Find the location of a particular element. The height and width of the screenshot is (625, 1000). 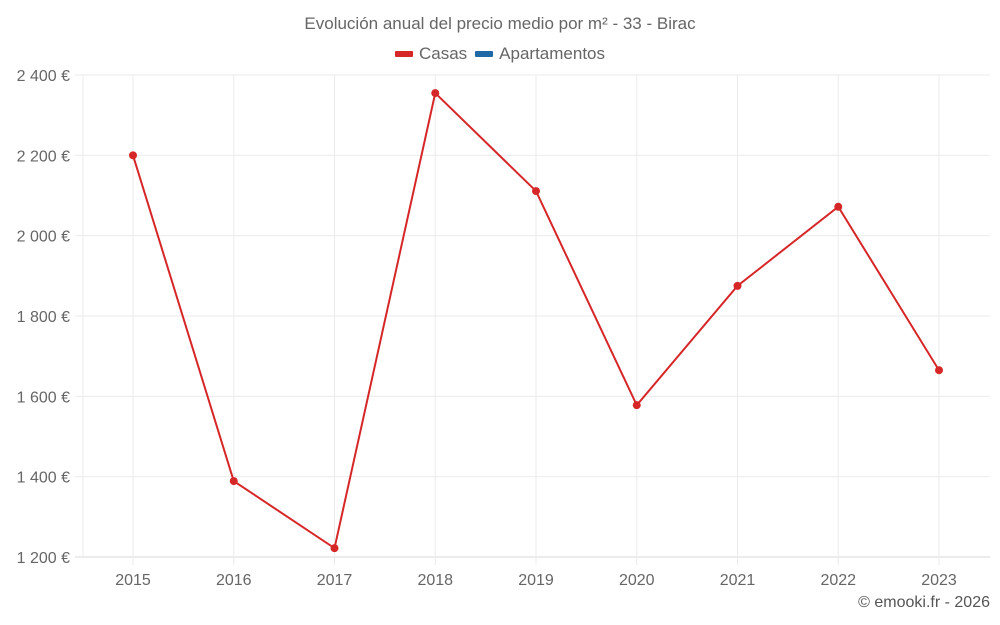

credit-text: © emooki.fr - 2026 is located at coordinates (924, 602).